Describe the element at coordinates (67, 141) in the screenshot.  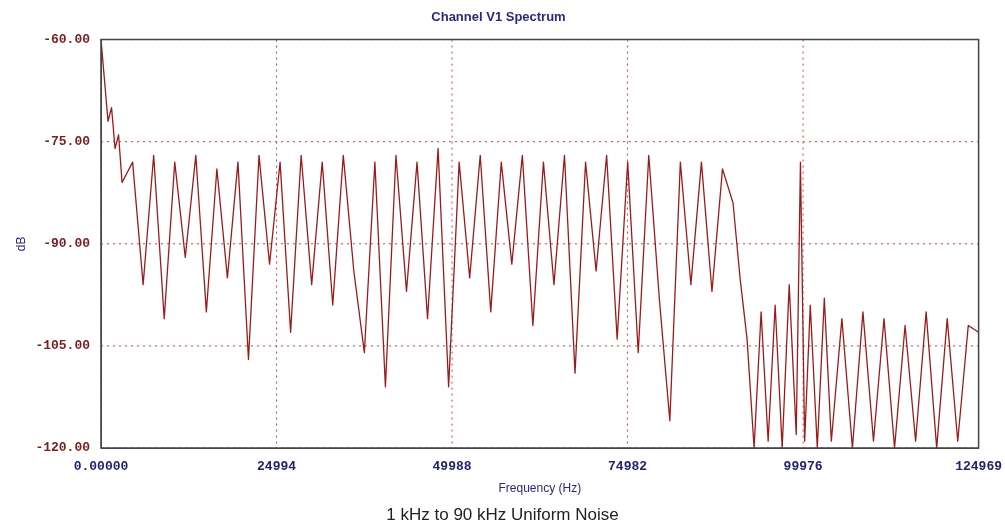
I see `y-tick-label: -75.00` at that location.